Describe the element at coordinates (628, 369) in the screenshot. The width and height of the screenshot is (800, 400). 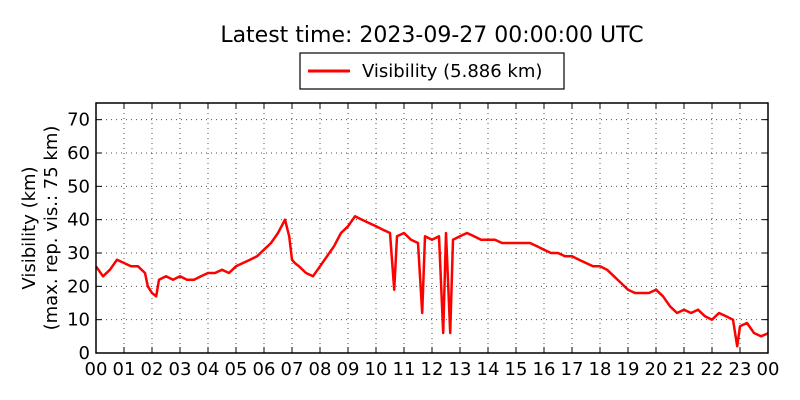
I see `x-tick-label: 19` at that location.